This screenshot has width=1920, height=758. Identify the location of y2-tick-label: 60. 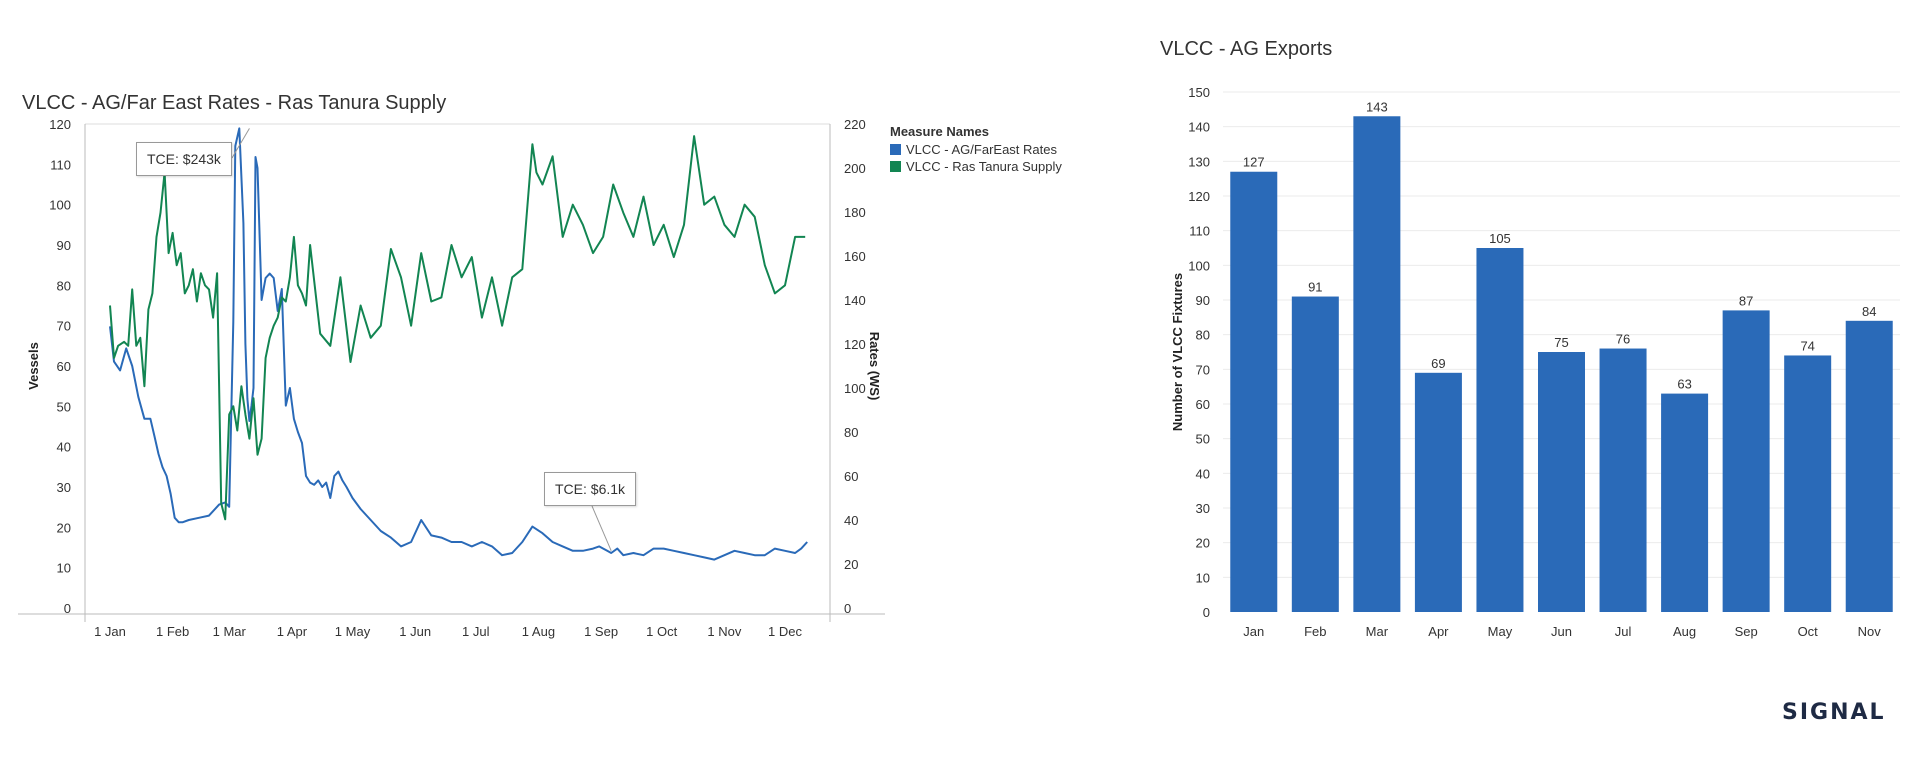
(851, 476).